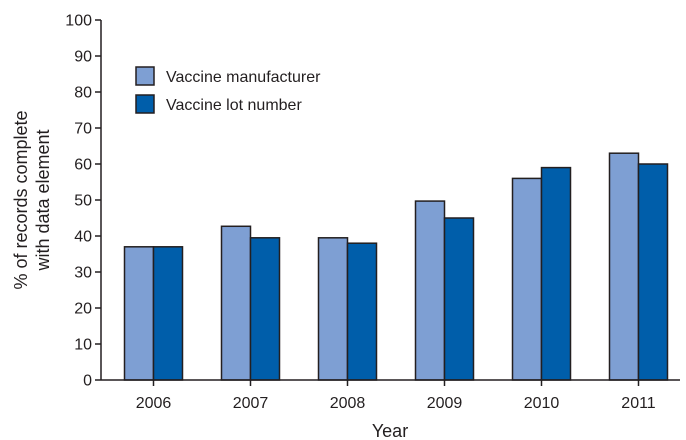 The height and width of the screenshot is (440, 686). I want to click on bar-manufacturer-2010, so click(527, 279).